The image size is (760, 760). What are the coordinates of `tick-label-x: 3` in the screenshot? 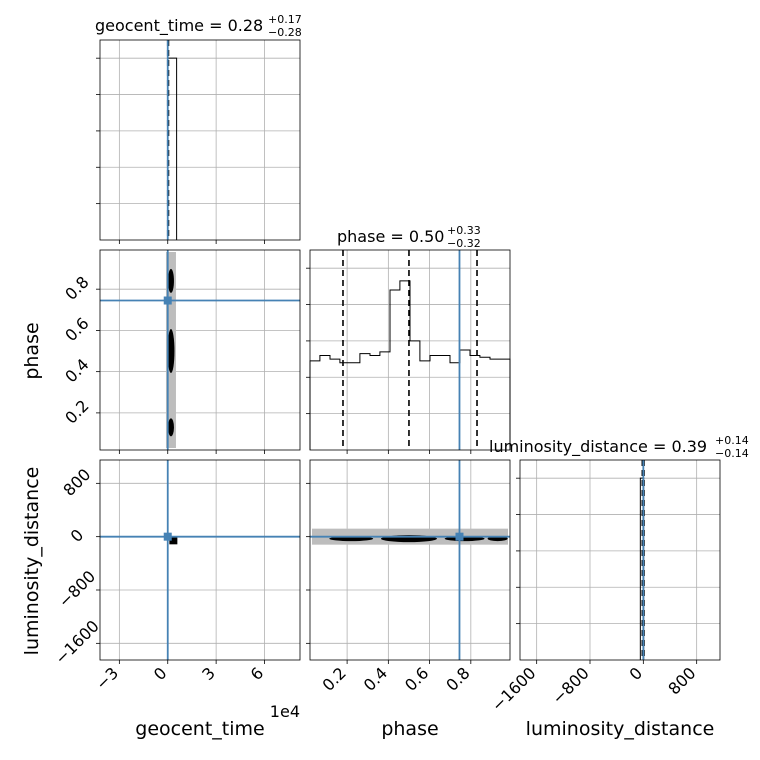 It's located at (208, 673).